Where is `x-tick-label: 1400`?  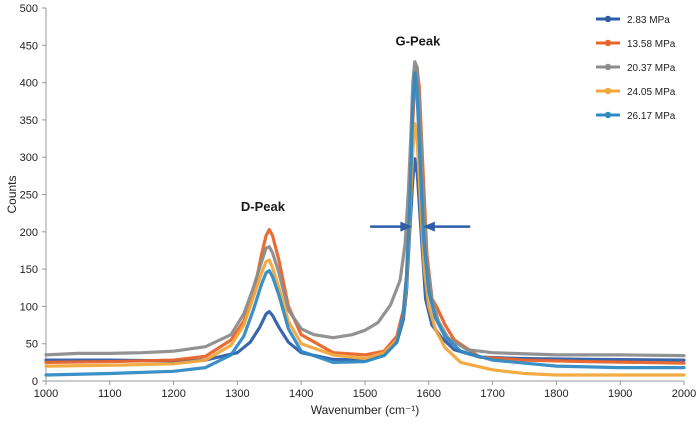 x-tick-label: 1400 is located at coordinates (301, 394).